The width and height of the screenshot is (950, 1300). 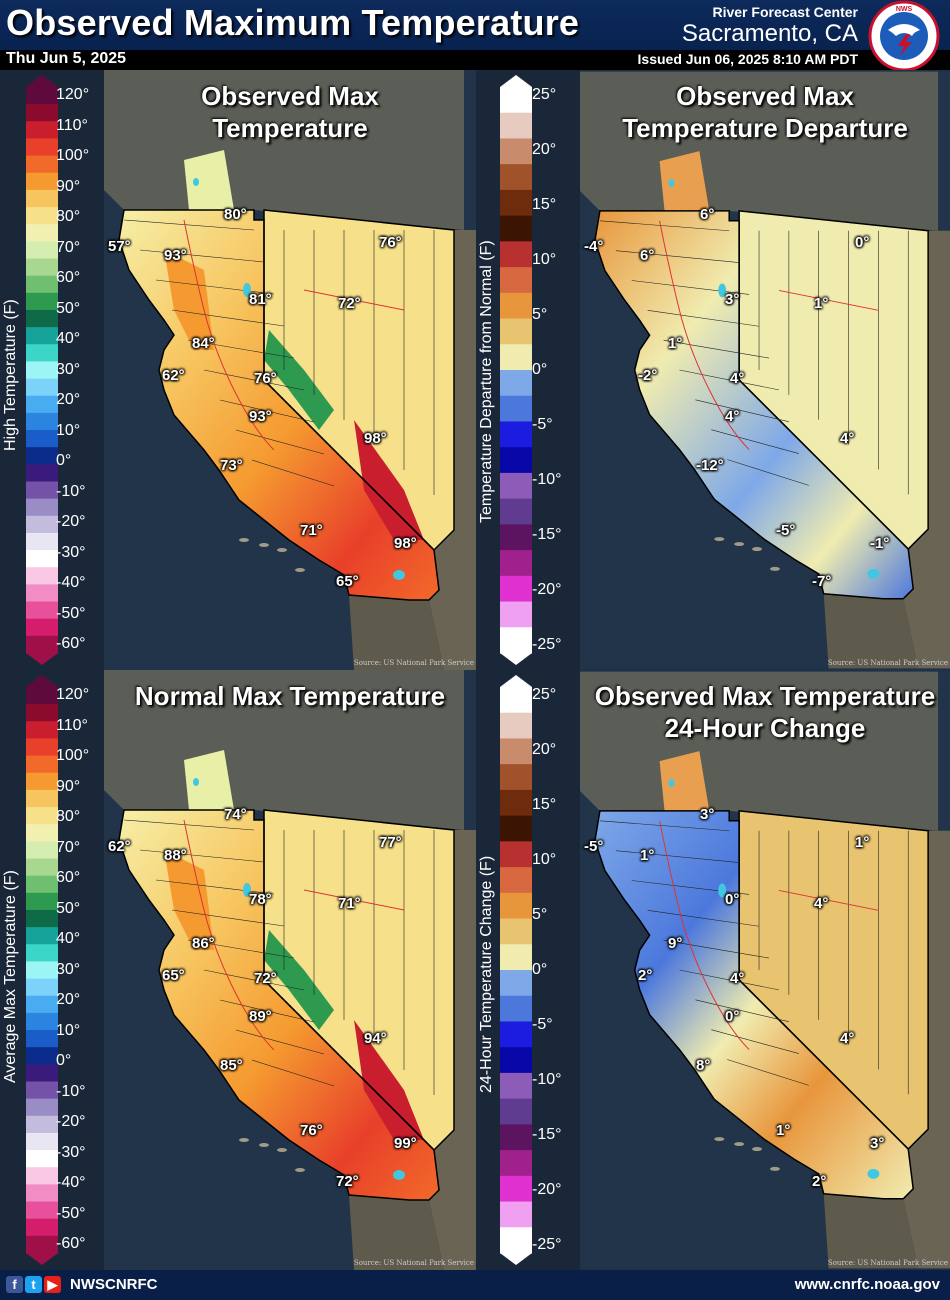 What do you see at coordinates (359, 380) in the screenshot?
I see `nevada-fill` at bounding box center [359, 380].